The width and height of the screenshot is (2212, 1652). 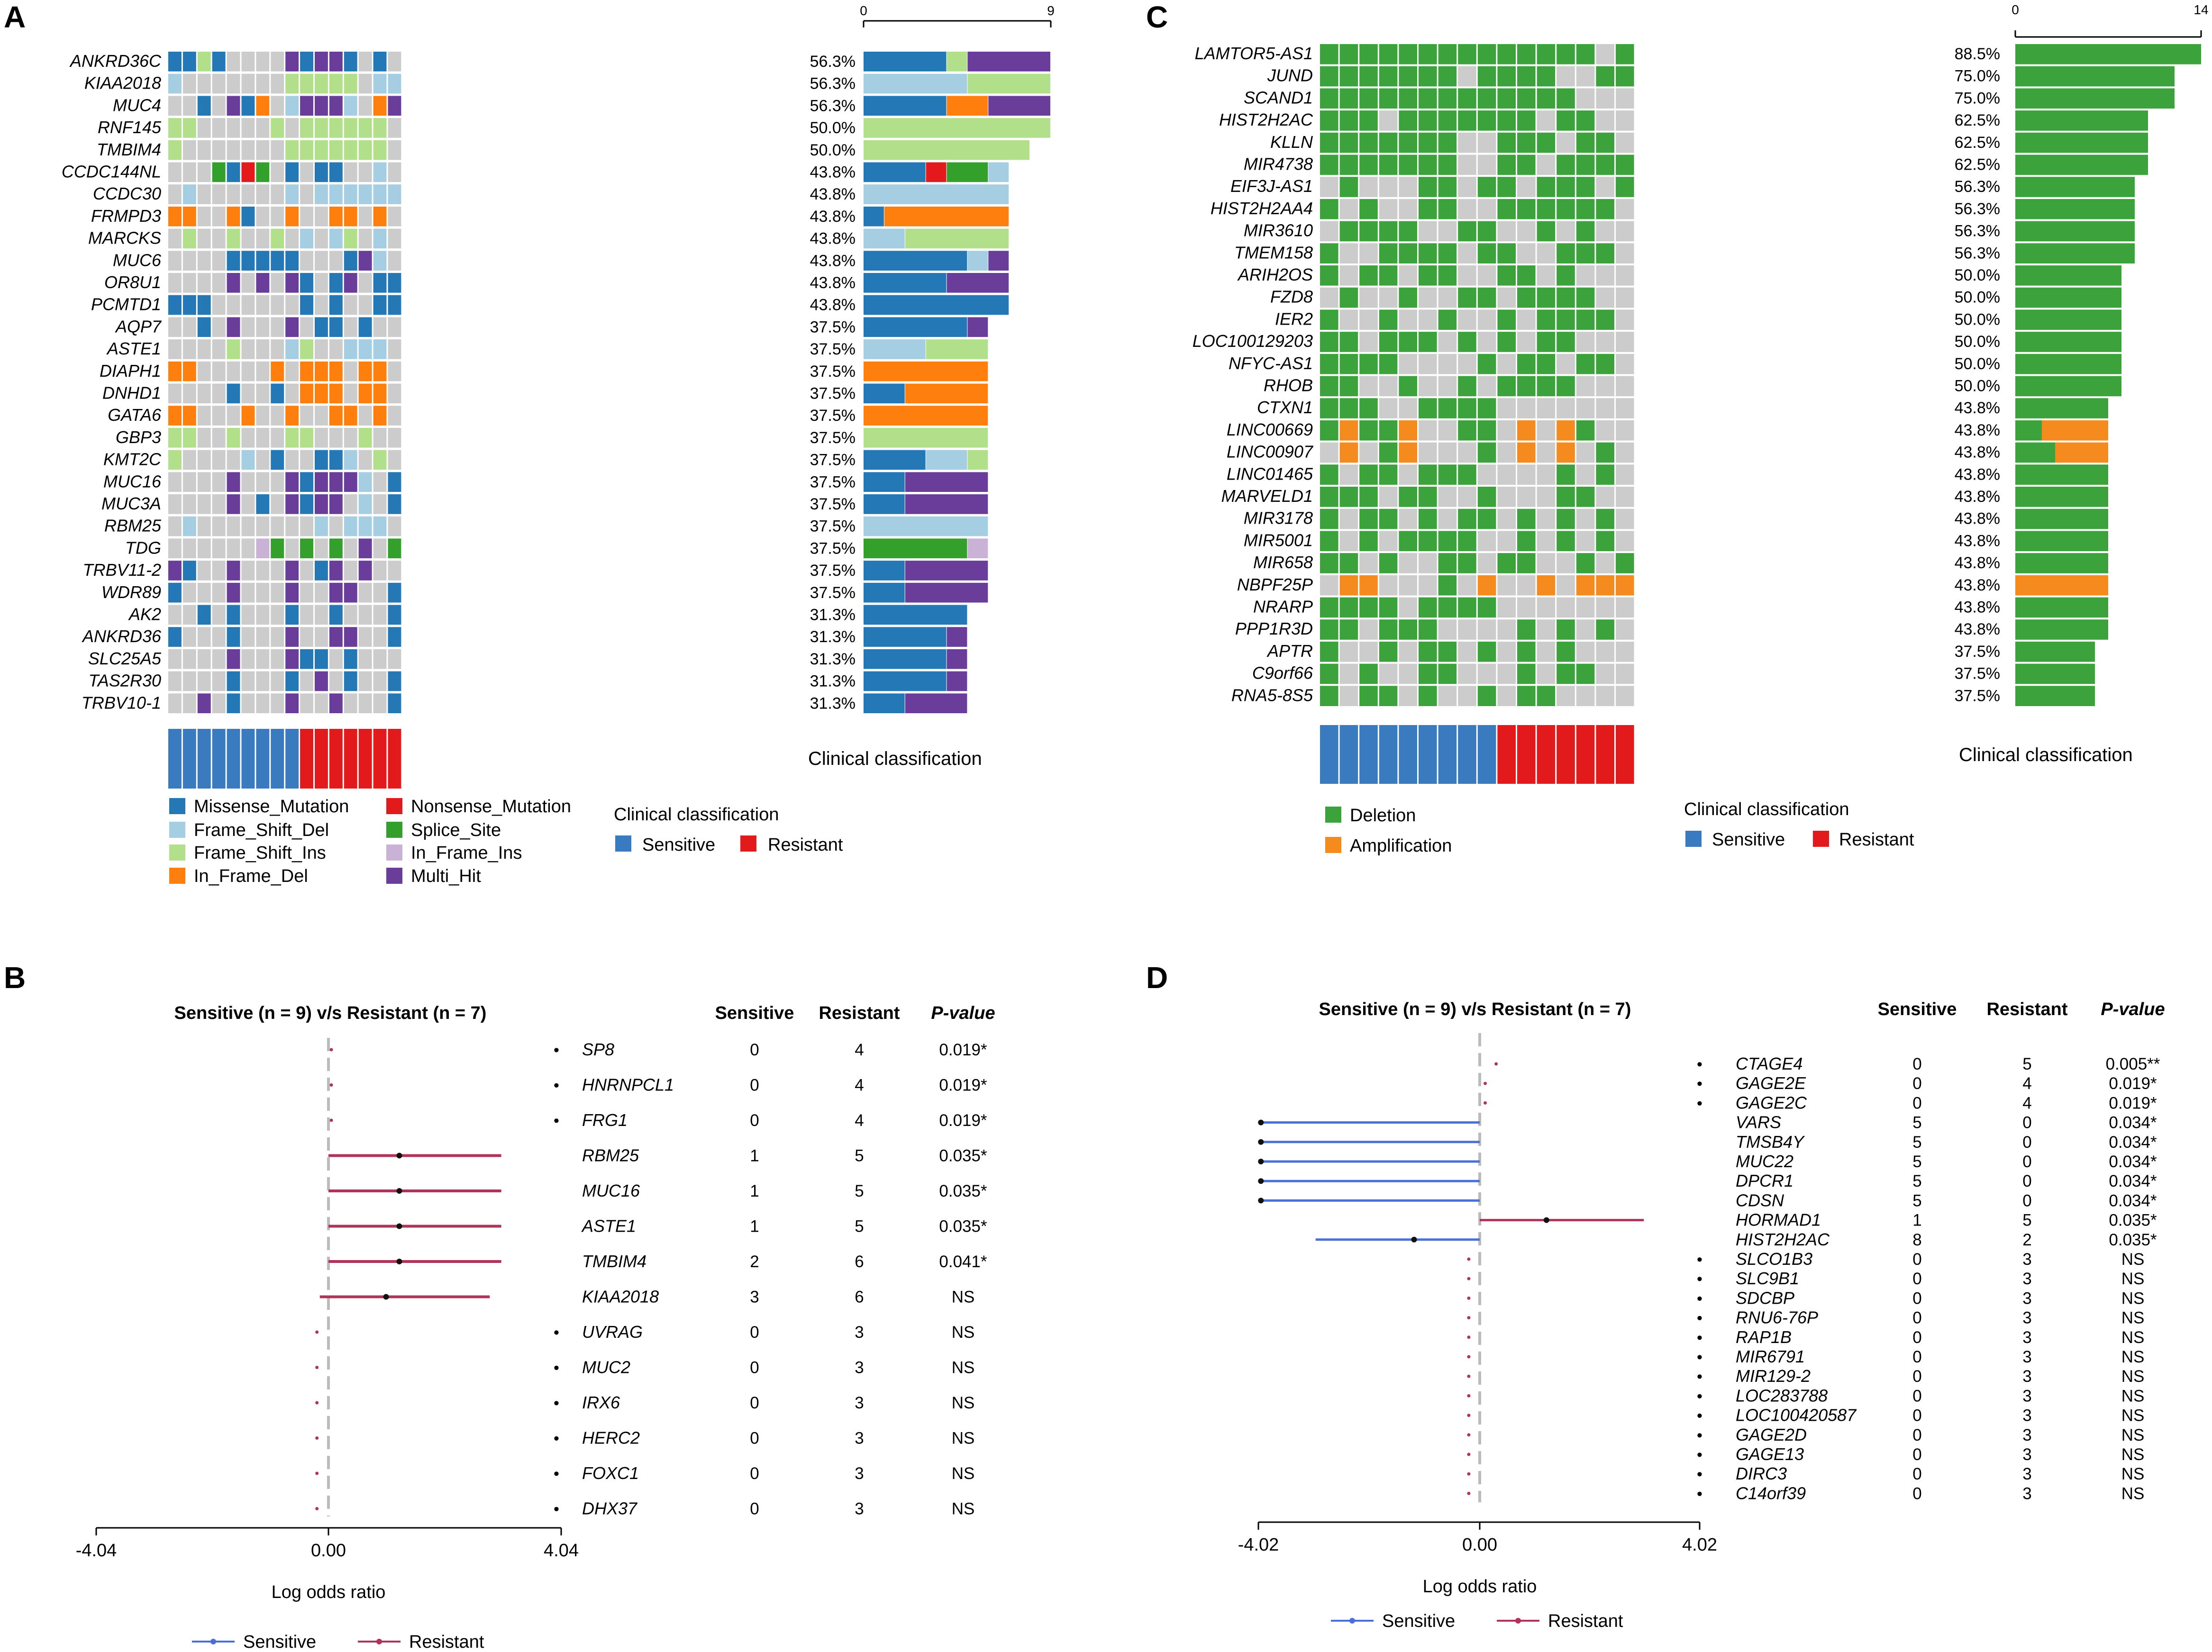 I want to click on panel-b-col-sensitive: Sensitive, so click(x=754, y=1013).